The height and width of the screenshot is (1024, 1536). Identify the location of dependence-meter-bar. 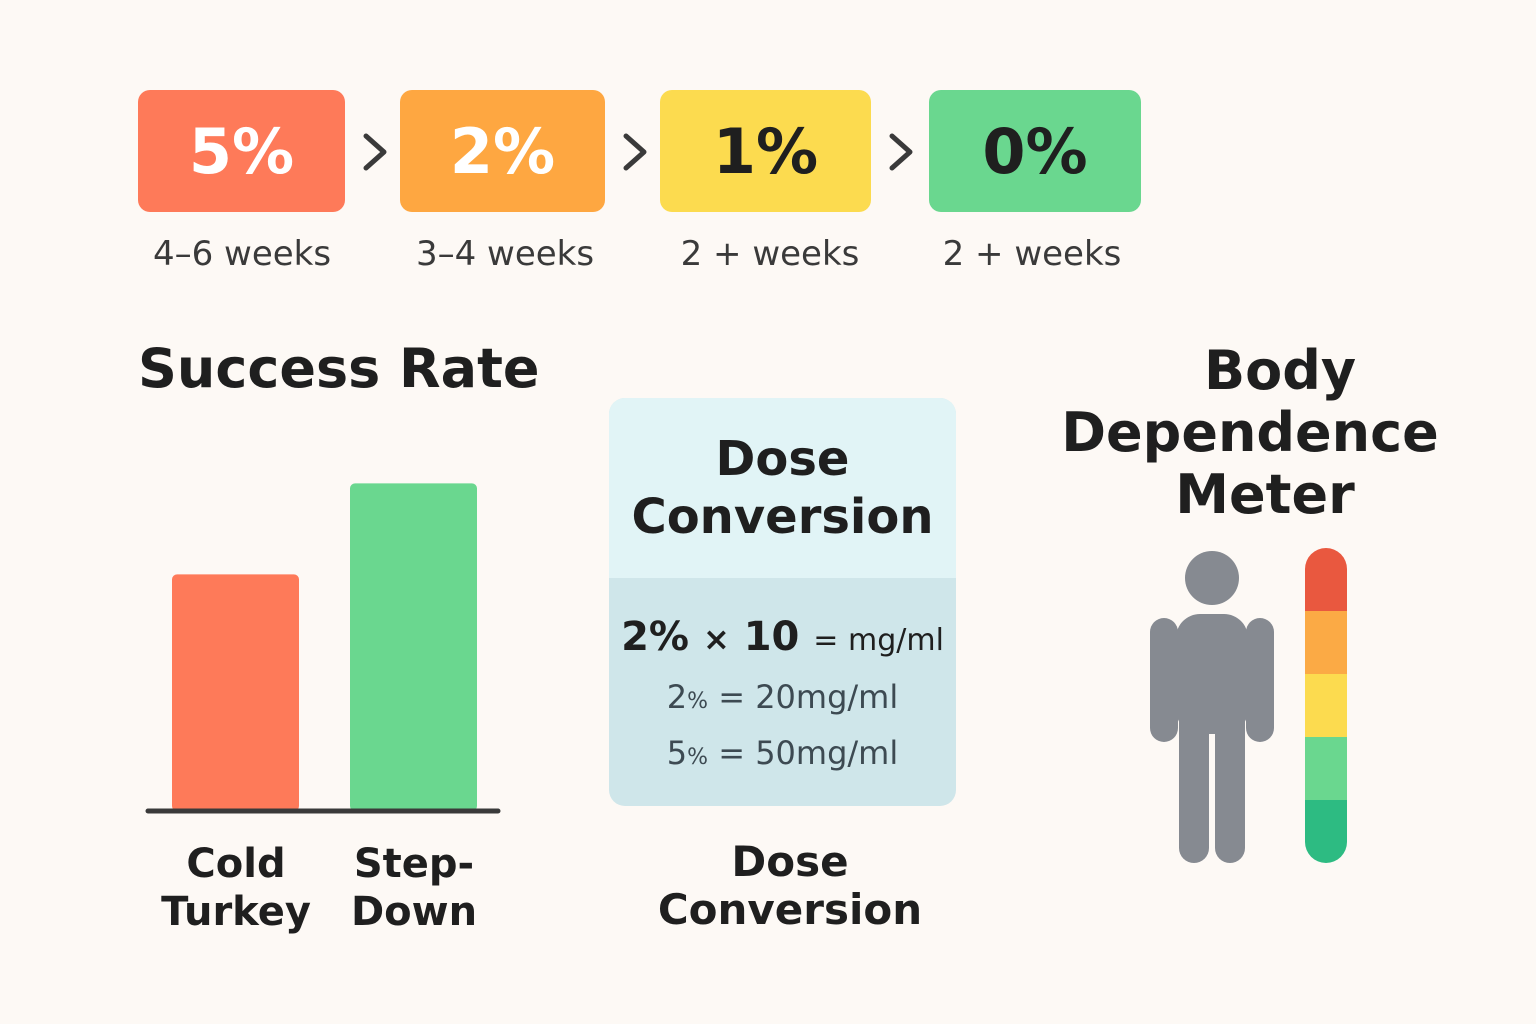
(1326, 705).